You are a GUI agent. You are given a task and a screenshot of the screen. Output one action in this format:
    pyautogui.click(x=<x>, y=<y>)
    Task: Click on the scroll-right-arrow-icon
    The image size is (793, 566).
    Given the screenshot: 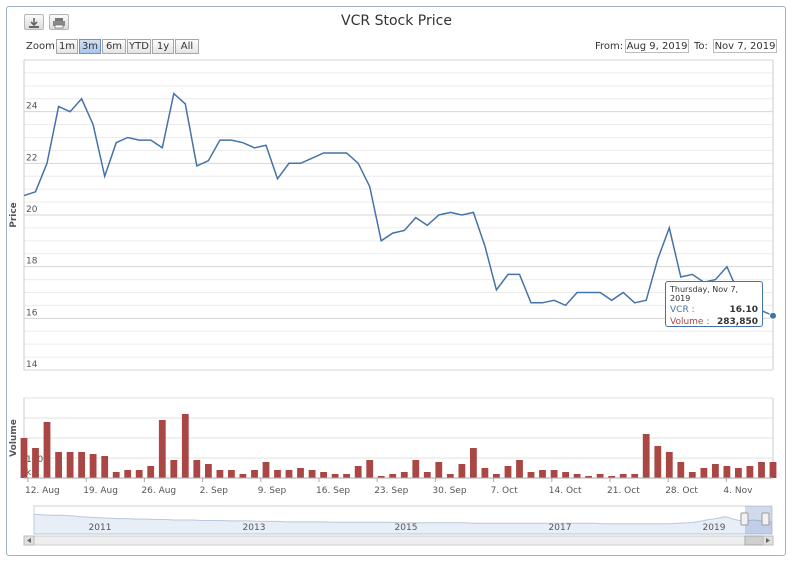 What is the action you would take?
    pyautogui.click(x=768, y=540)
    